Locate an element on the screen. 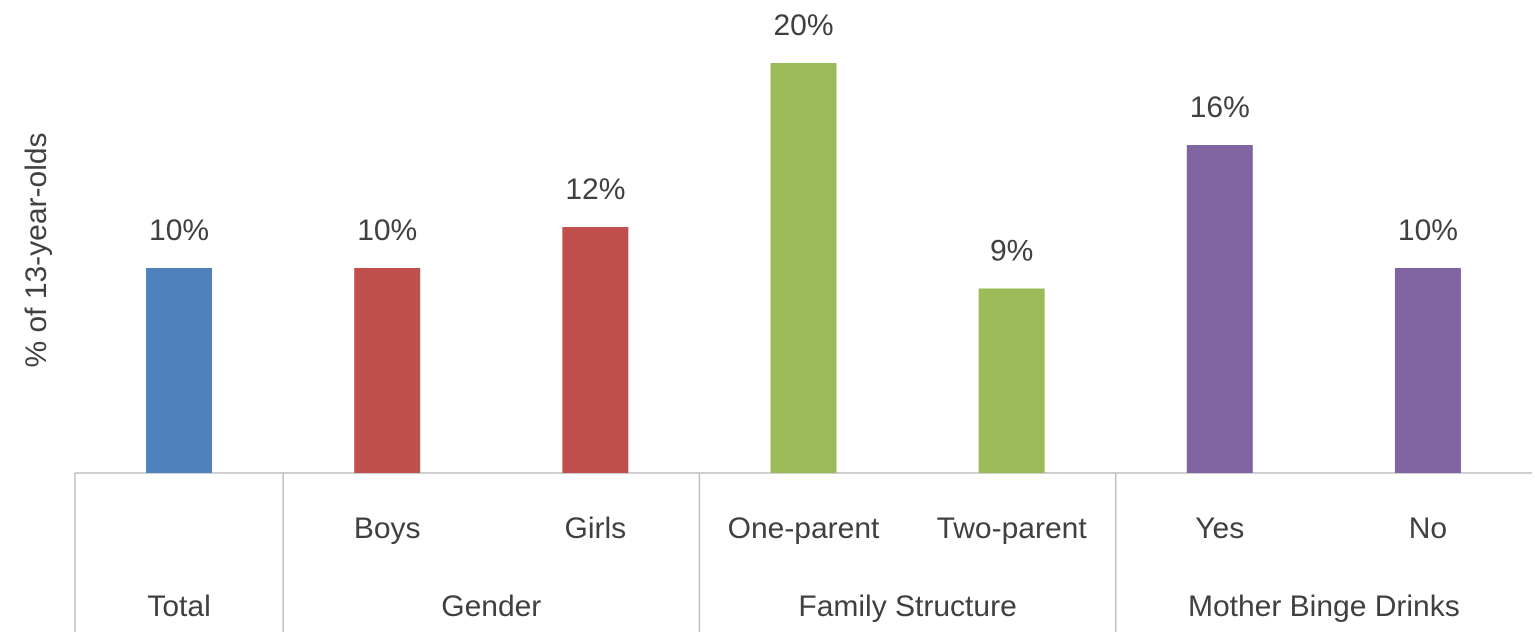  data-label: 9% is located at coordinates (1011, 250).